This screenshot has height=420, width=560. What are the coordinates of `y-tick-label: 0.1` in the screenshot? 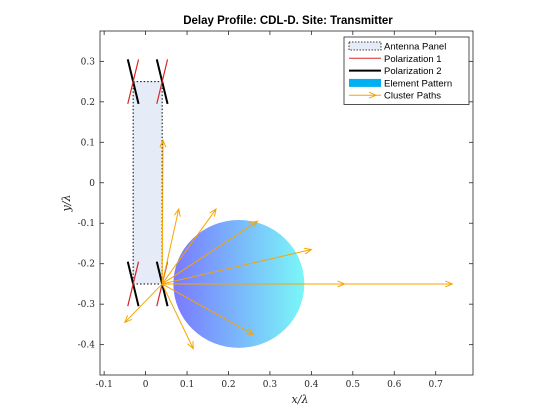 It's located at (88, 143).